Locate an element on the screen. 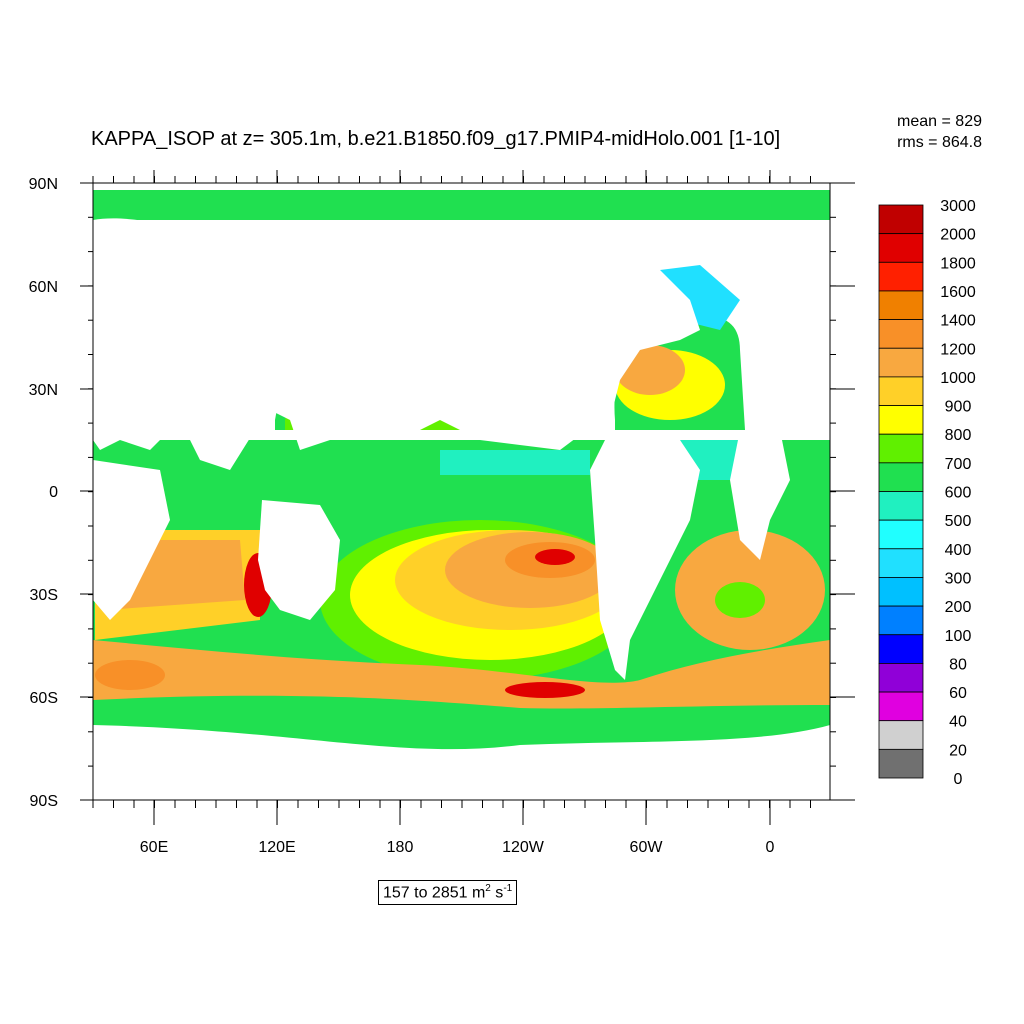 The image size is (1024, 1024). mean-stat: mean = 829 is located at coordinates (939, 121).